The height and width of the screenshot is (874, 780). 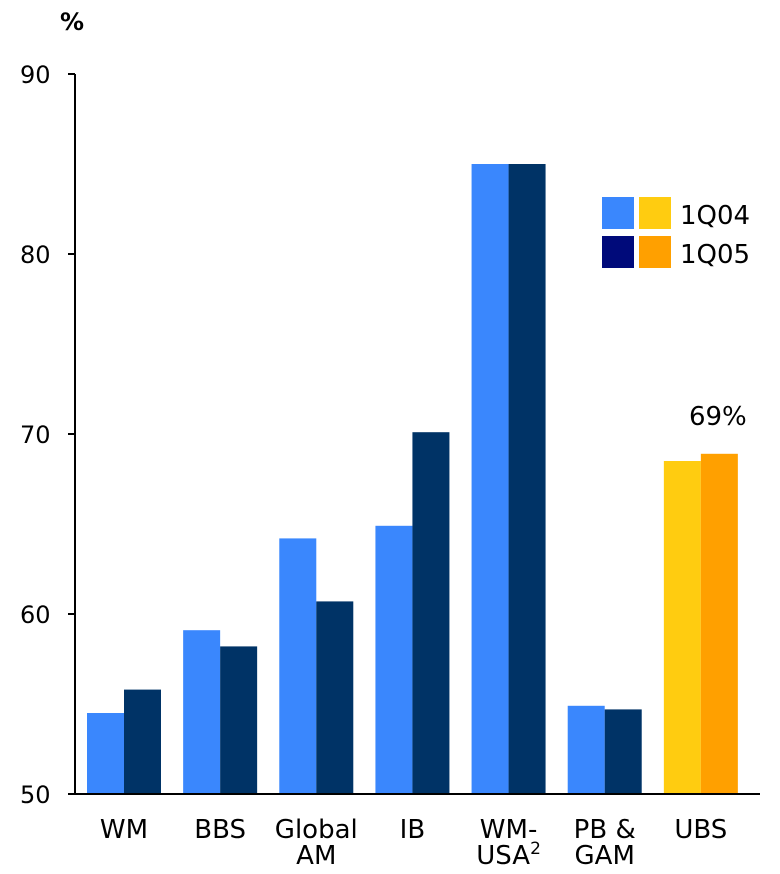 What do you see at coordinates (605, 830) in the screenshot?
I see `x-tick-label: PB &` at bounding box center [605, 830].